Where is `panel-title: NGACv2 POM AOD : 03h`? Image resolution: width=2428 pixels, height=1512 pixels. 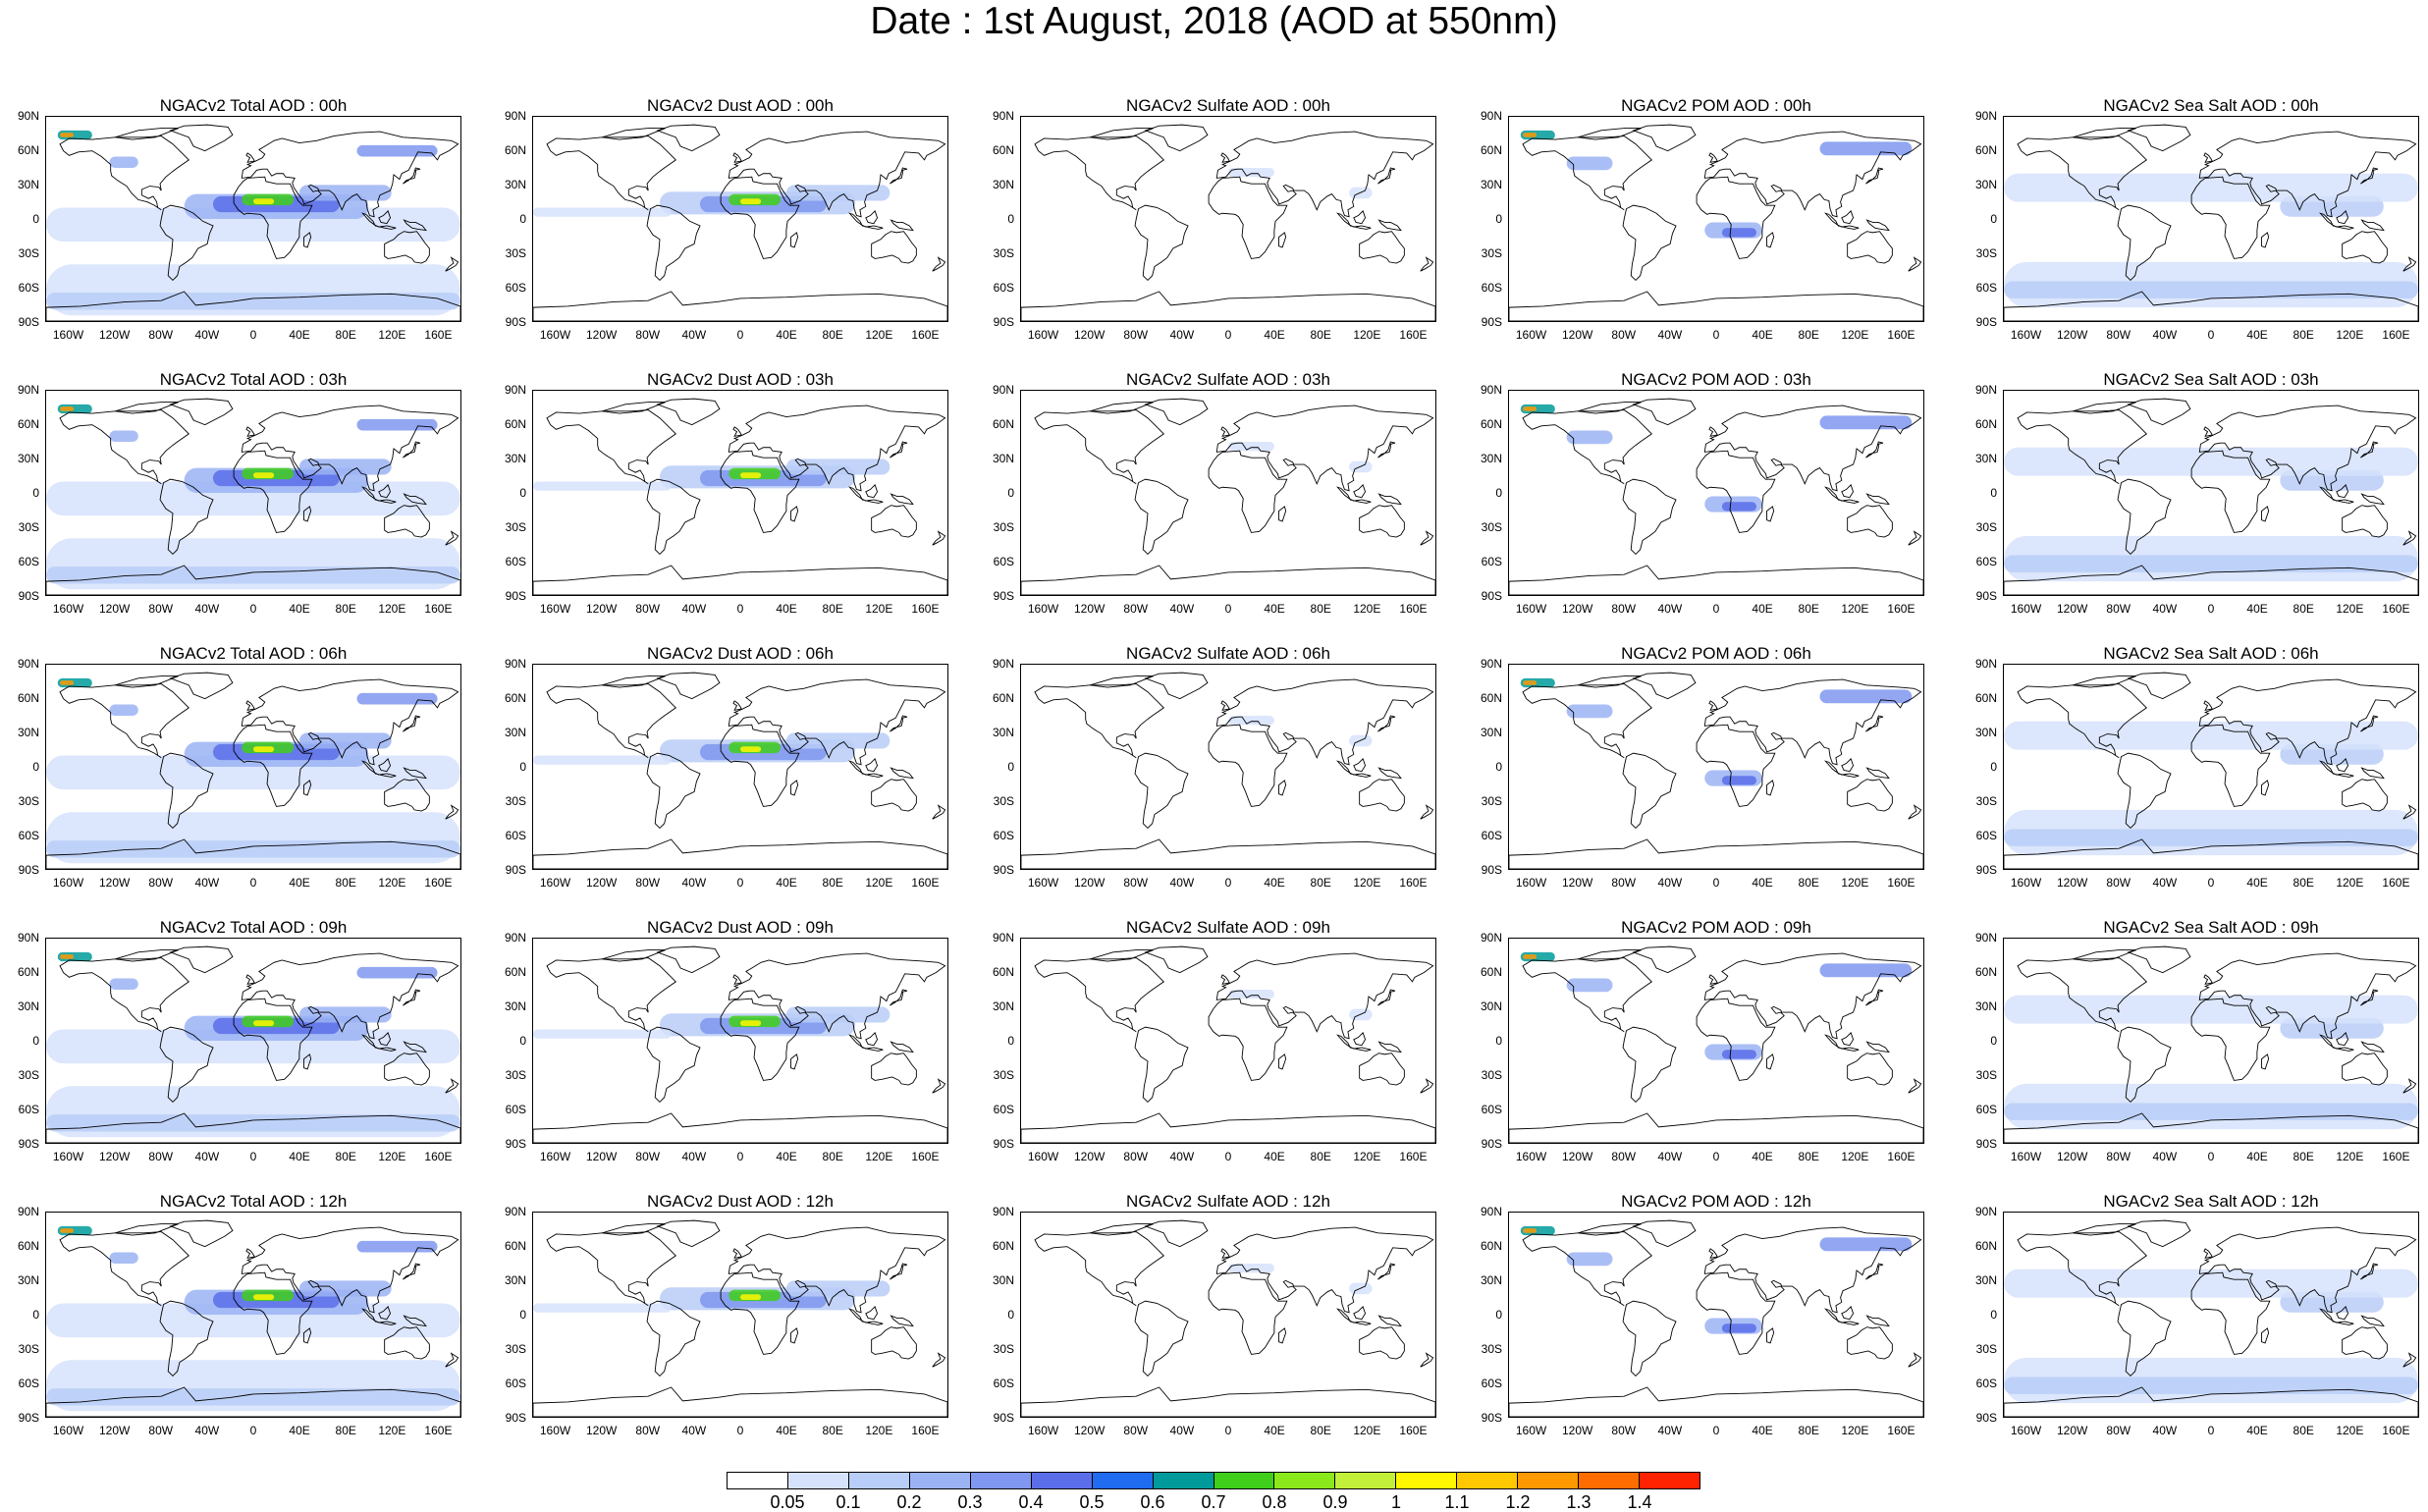 panel-title: NGACv2 POM AOD : 03h is located at coordinates (1716, 380).